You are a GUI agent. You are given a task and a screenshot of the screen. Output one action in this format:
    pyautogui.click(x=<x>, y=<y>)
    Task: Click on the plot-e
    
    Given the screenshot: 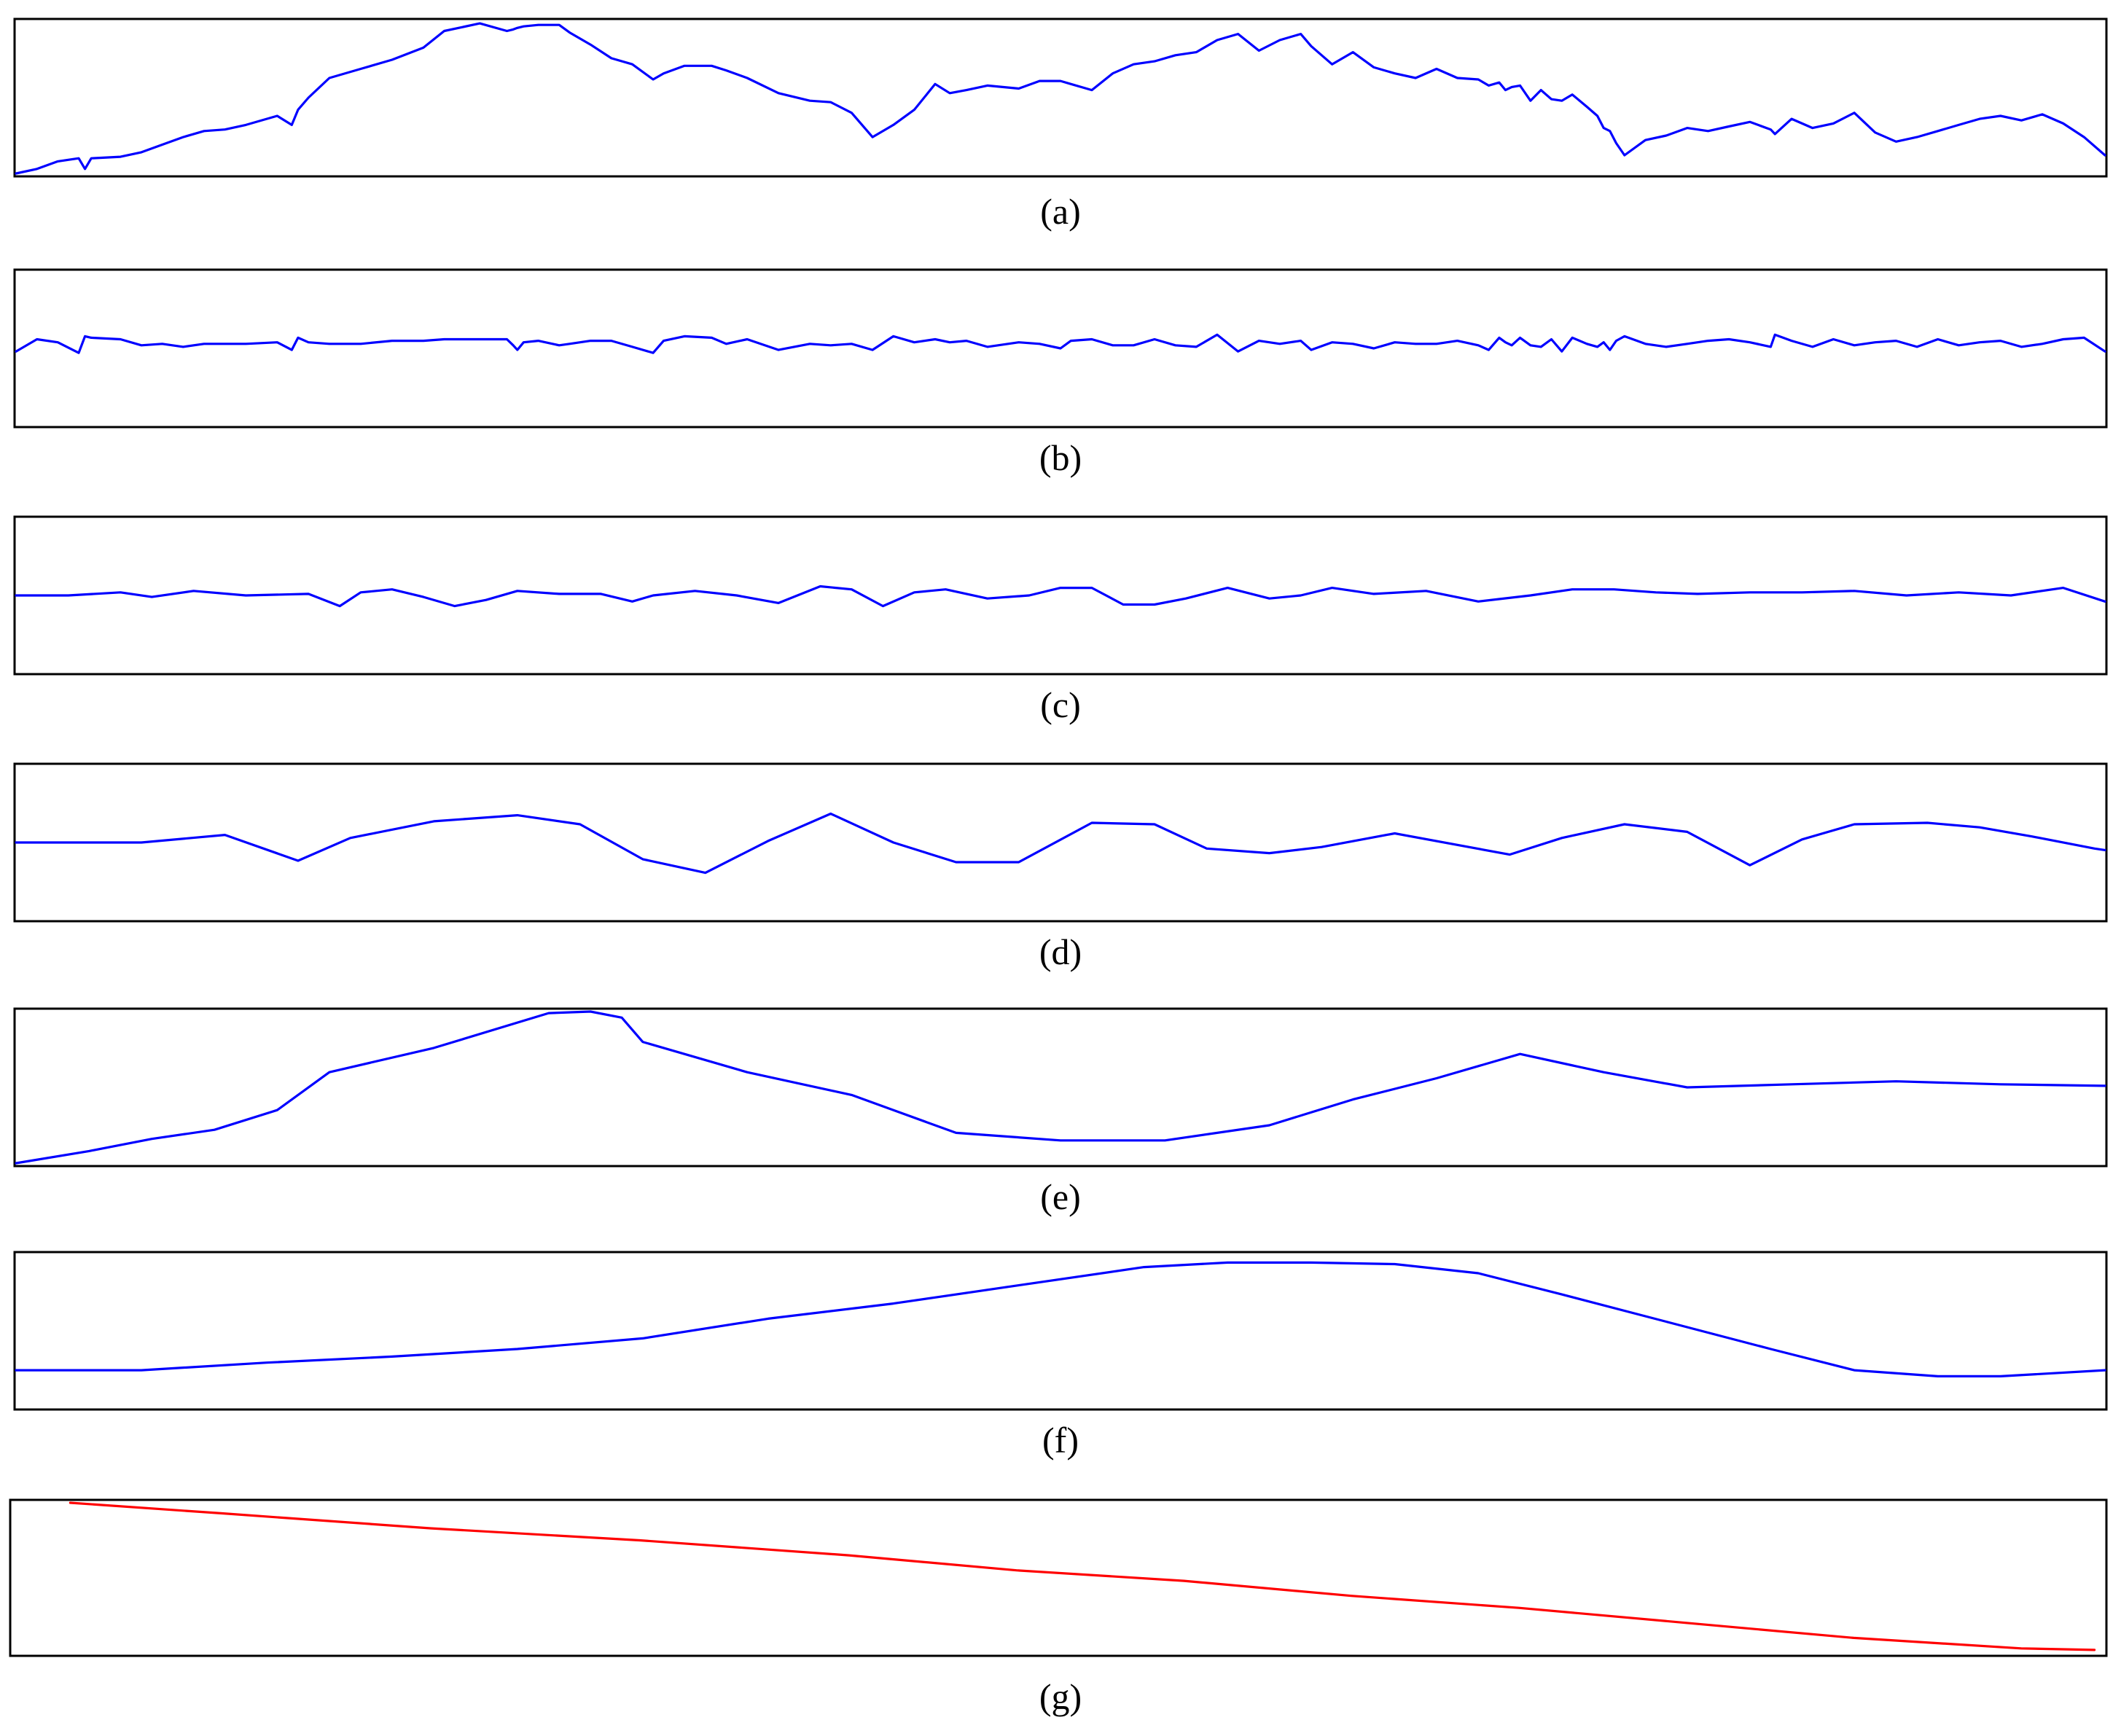 What is the action you would take?
    pyautogui.click(x=1060, y=1087)
    